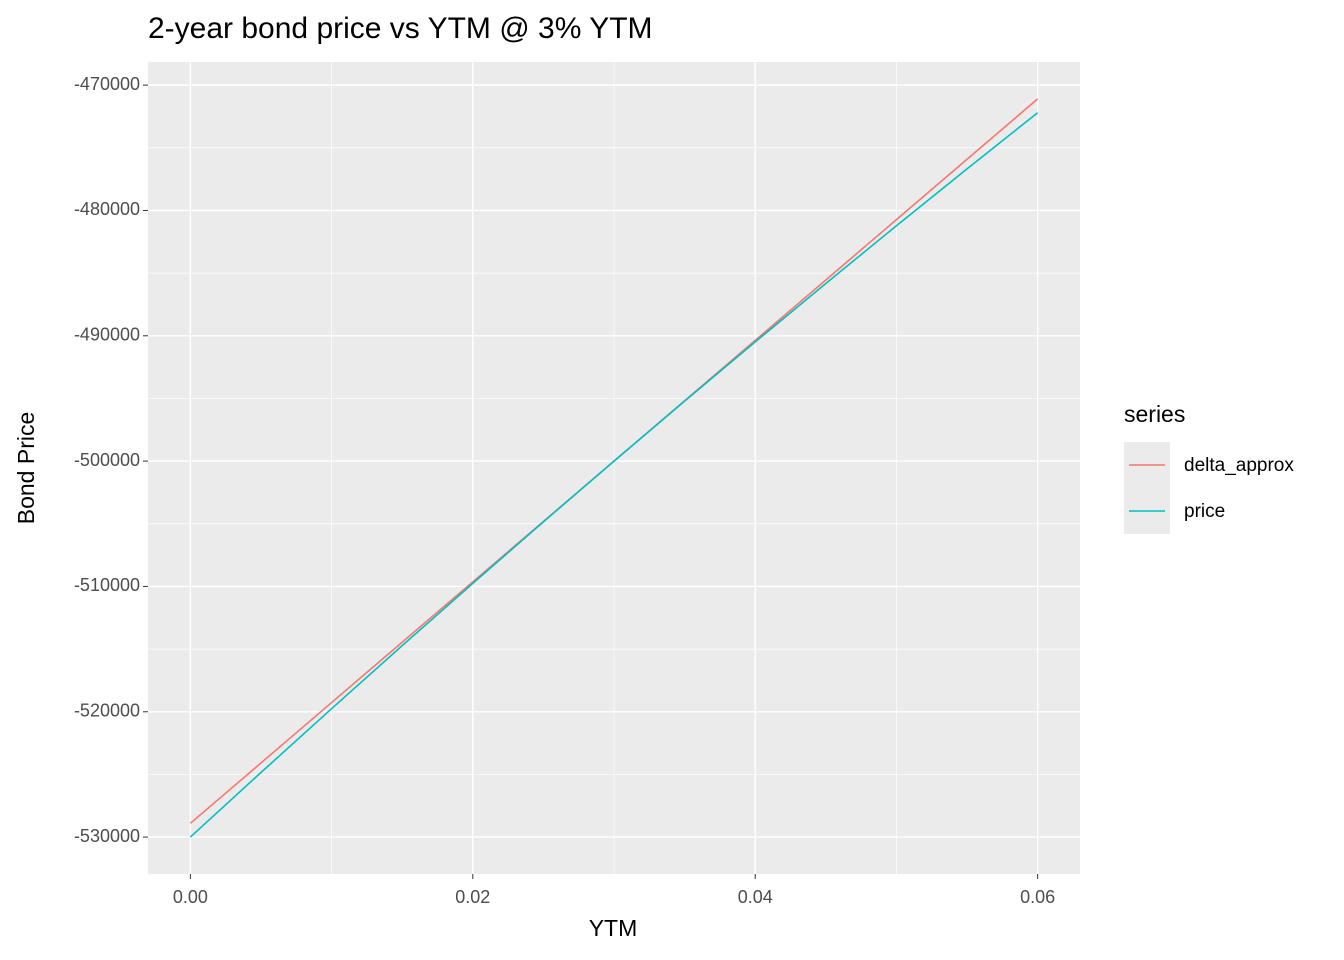 The width and height of the screenshot is (1344, 960). What do you see at coordinates (1204, 511) in the screenshot?
I see `legend-label: price` at bounding box center [1204, 511].